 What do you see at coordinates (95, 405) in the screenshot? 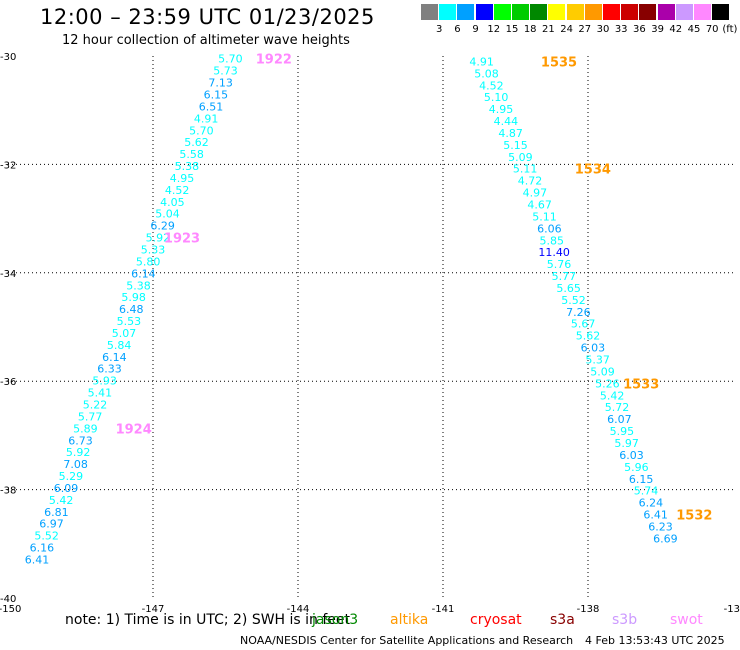
I see `wave-height-value: 5.22` at bounding box center [95, 405].